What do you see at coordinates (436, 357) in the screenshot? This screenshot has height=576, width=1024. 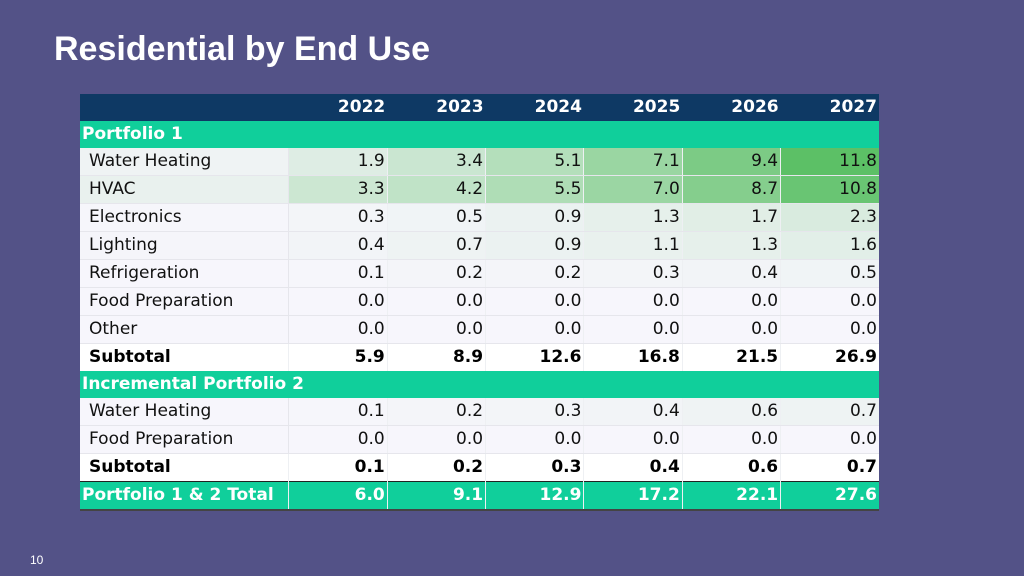 I see `value-cell: 8.9` at bounding box center [436, 357].